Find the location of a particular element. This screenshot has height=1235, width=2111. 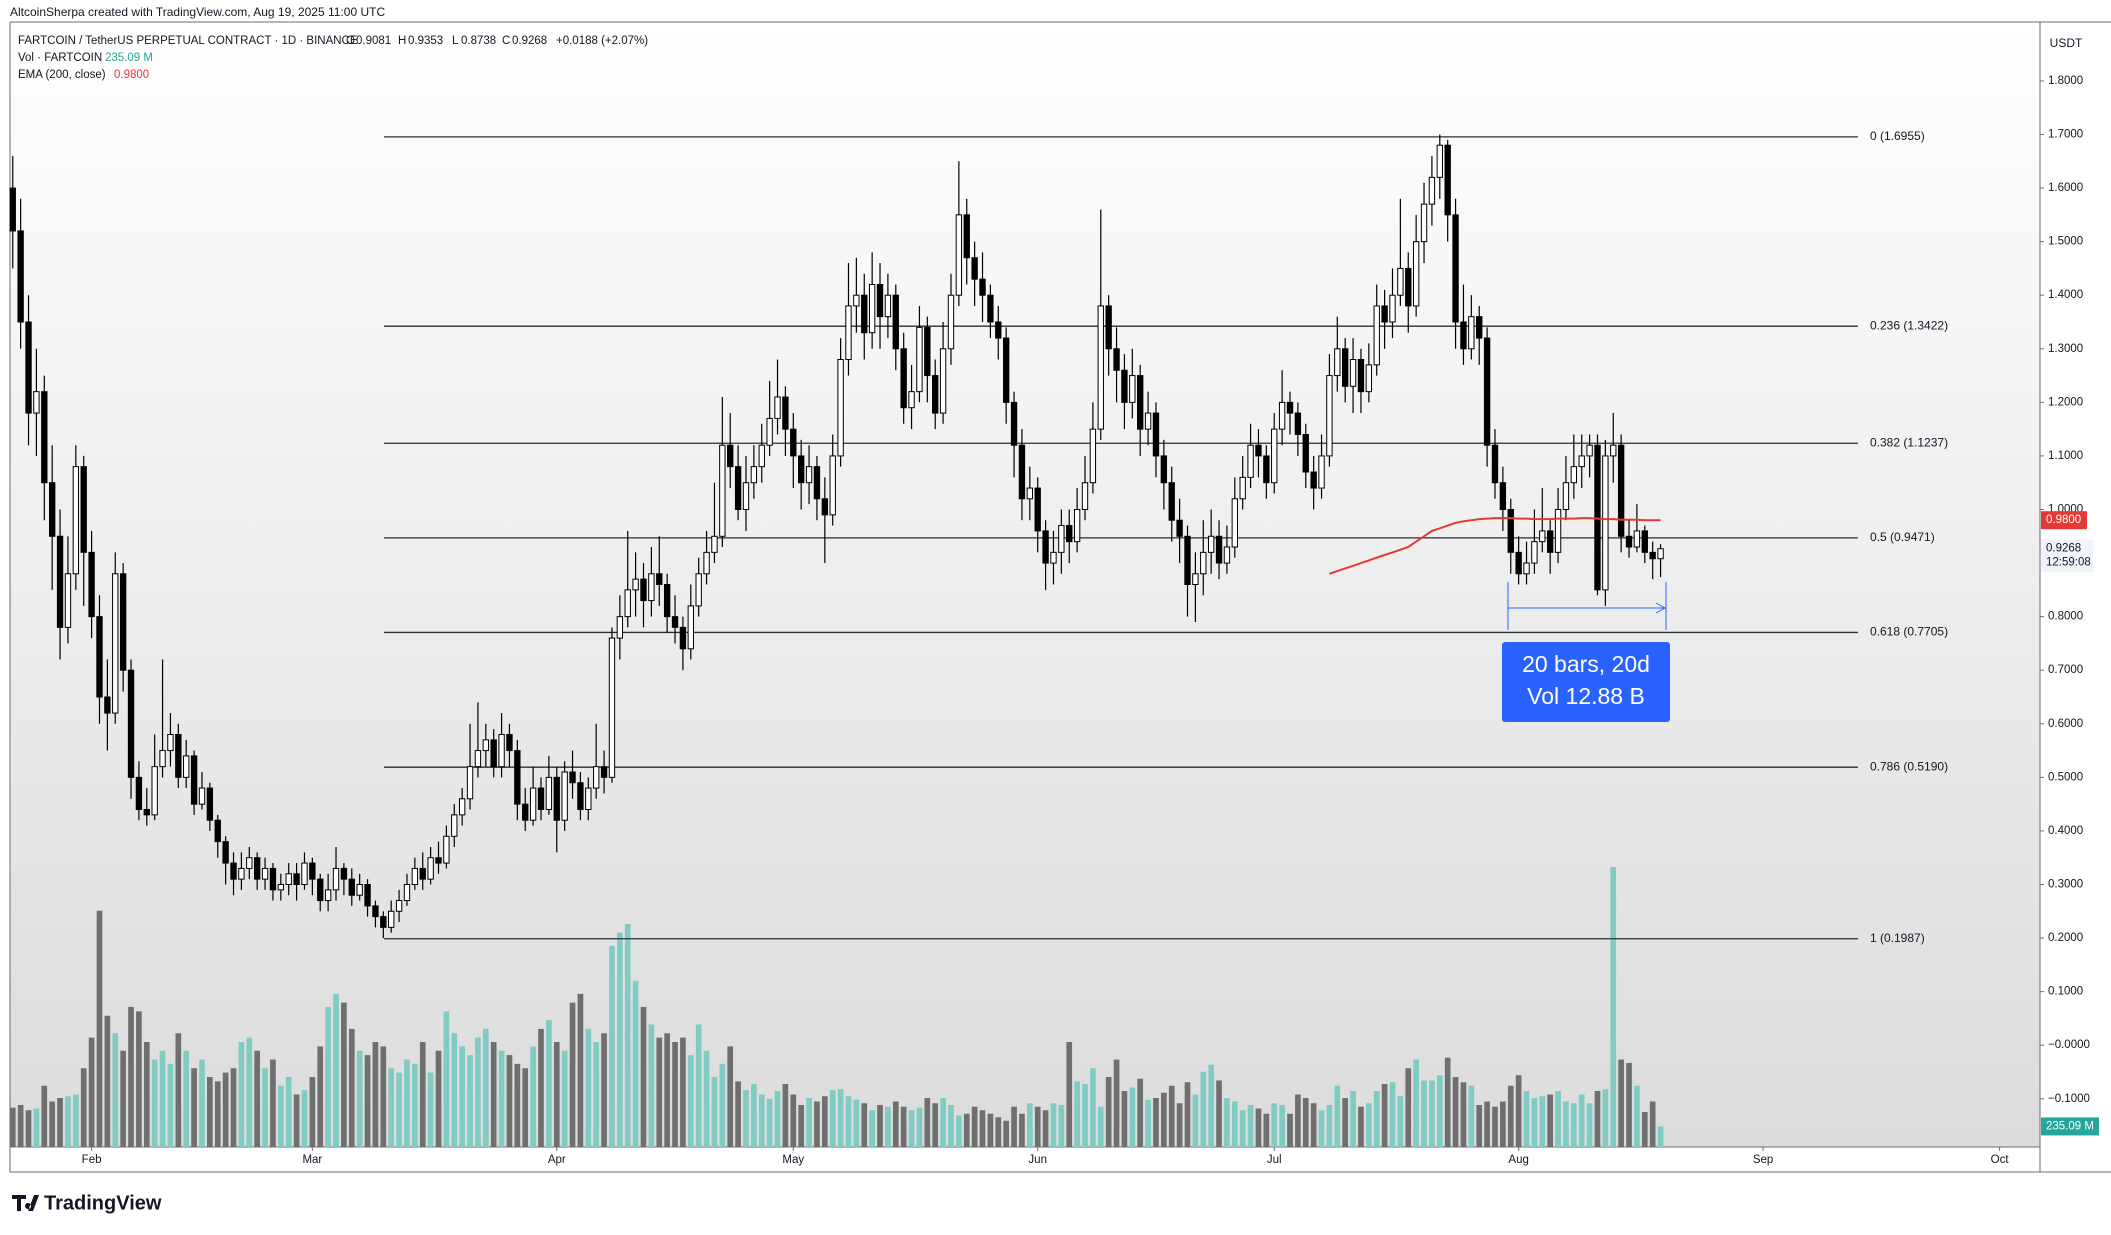

fib-label: 0.786 (0.5190) is located at coordinates (1909, 766).